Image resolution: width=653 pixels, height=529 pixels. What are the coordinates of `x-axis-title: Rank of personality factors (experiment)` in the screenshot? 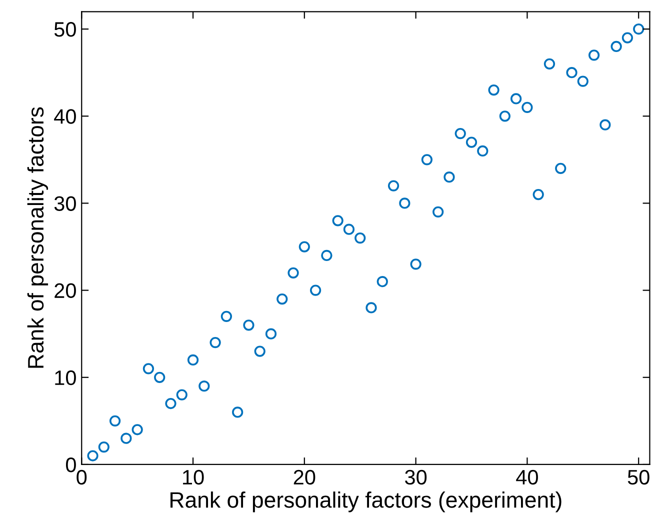 It's located at (366, 502).